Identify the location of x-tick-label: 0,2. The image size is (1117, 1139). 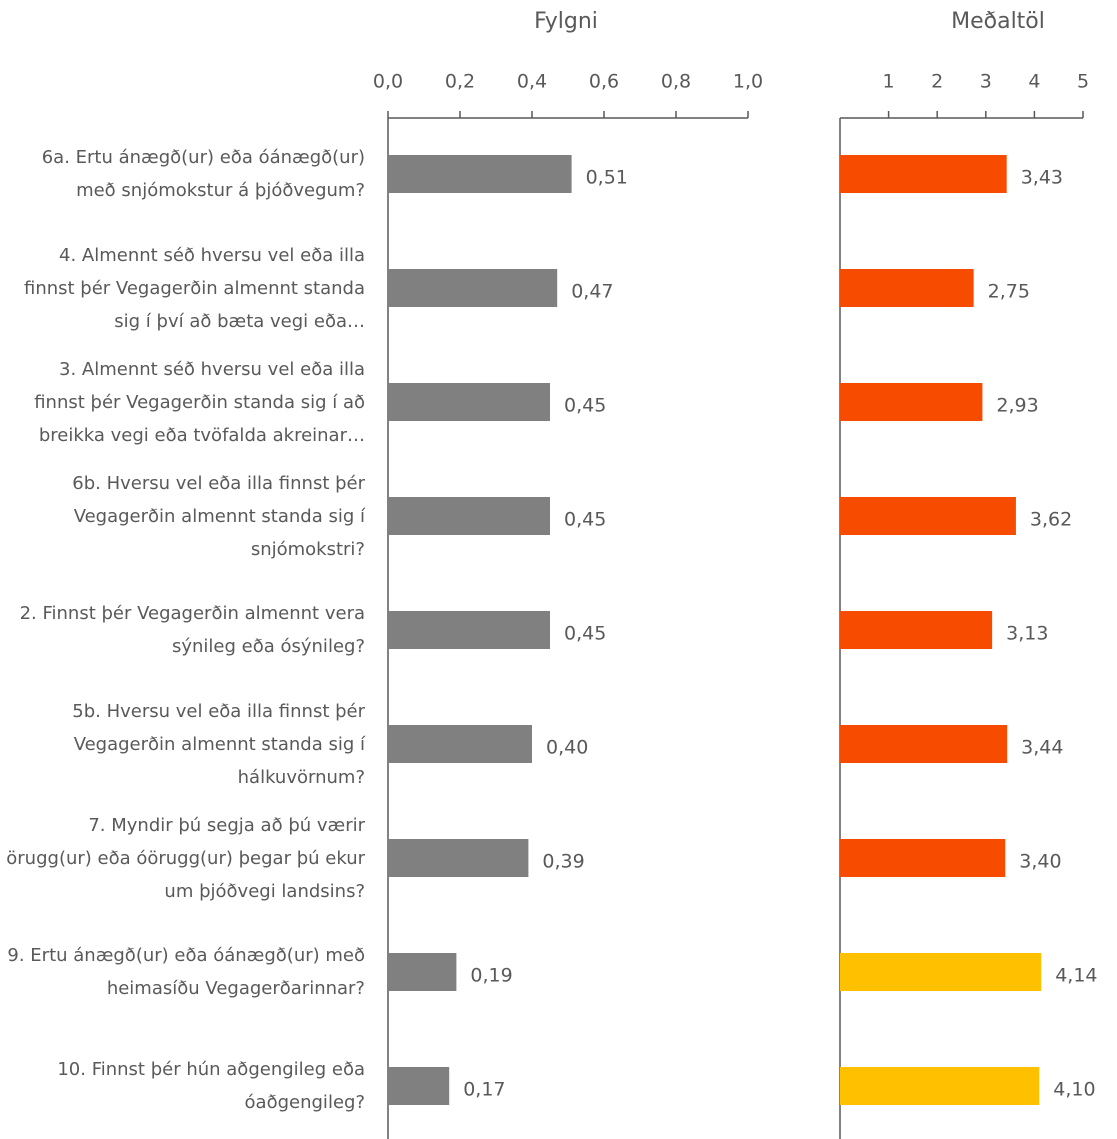
(460, 82).